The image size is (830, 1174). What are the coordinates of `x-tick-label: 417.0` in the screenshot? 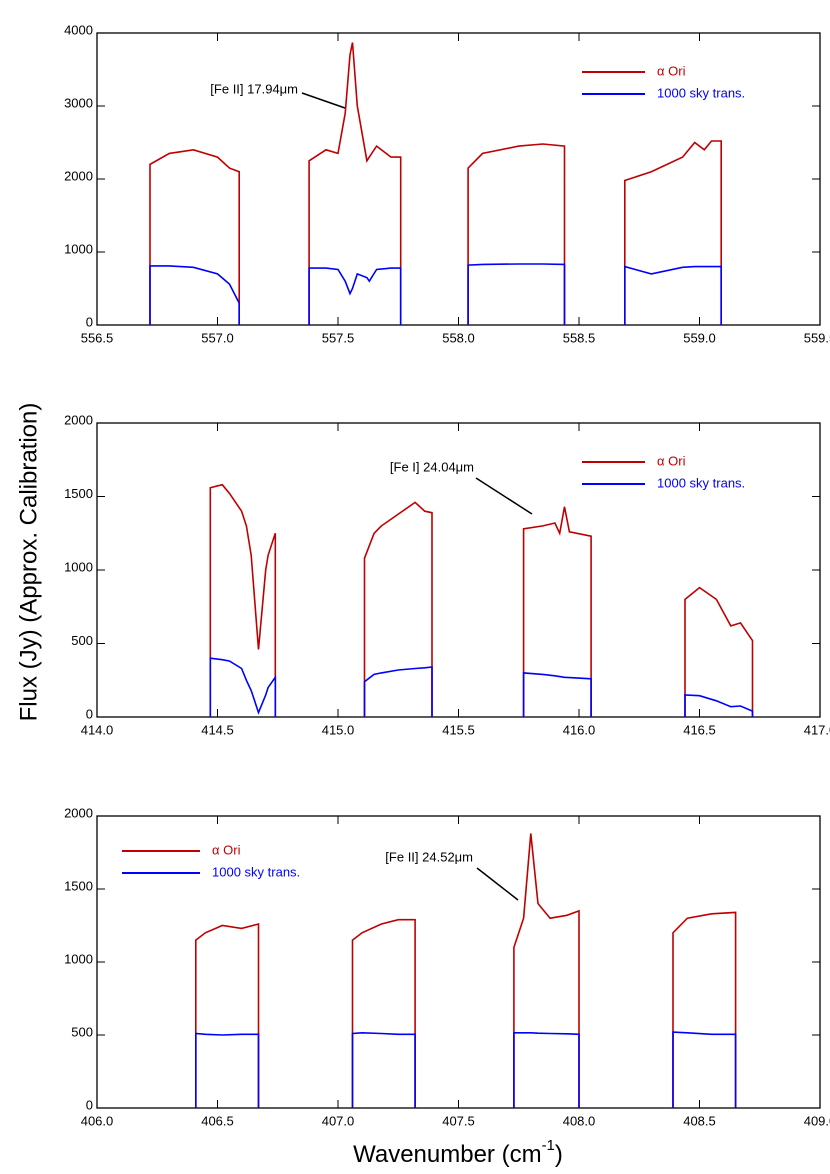 It's located at (817, 729).